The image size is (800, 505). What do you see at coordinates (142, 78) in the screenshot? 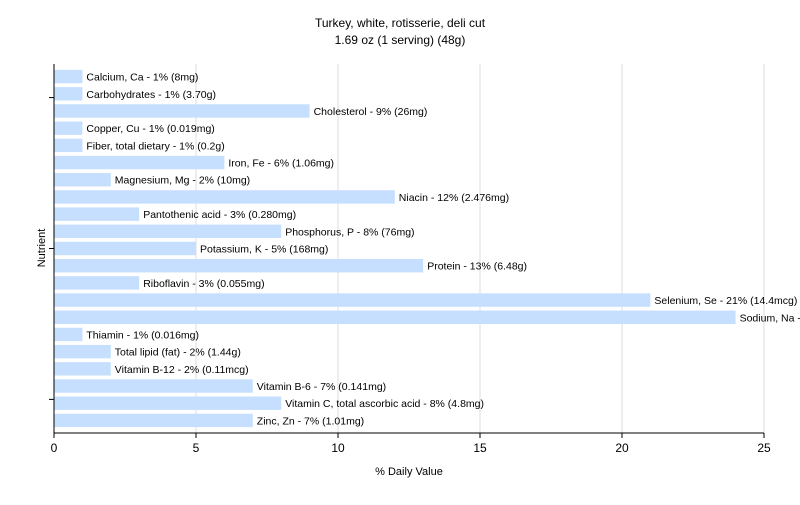
I see `bar-label-0: Calcium, Ca - 1% (8mg)` at bounding box center [142, 78].